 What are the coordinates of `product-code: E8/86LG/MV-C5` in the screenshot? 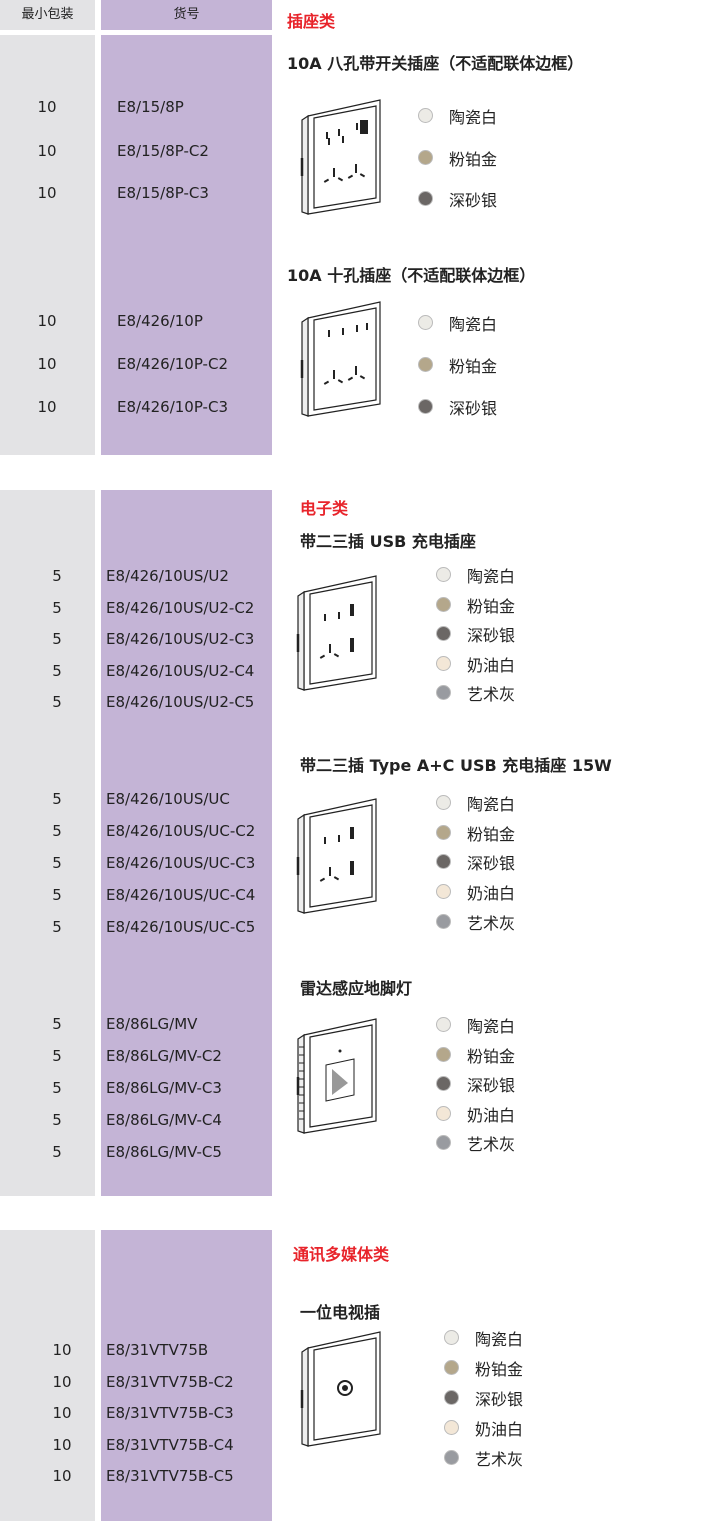 It's located at (164, 1152).